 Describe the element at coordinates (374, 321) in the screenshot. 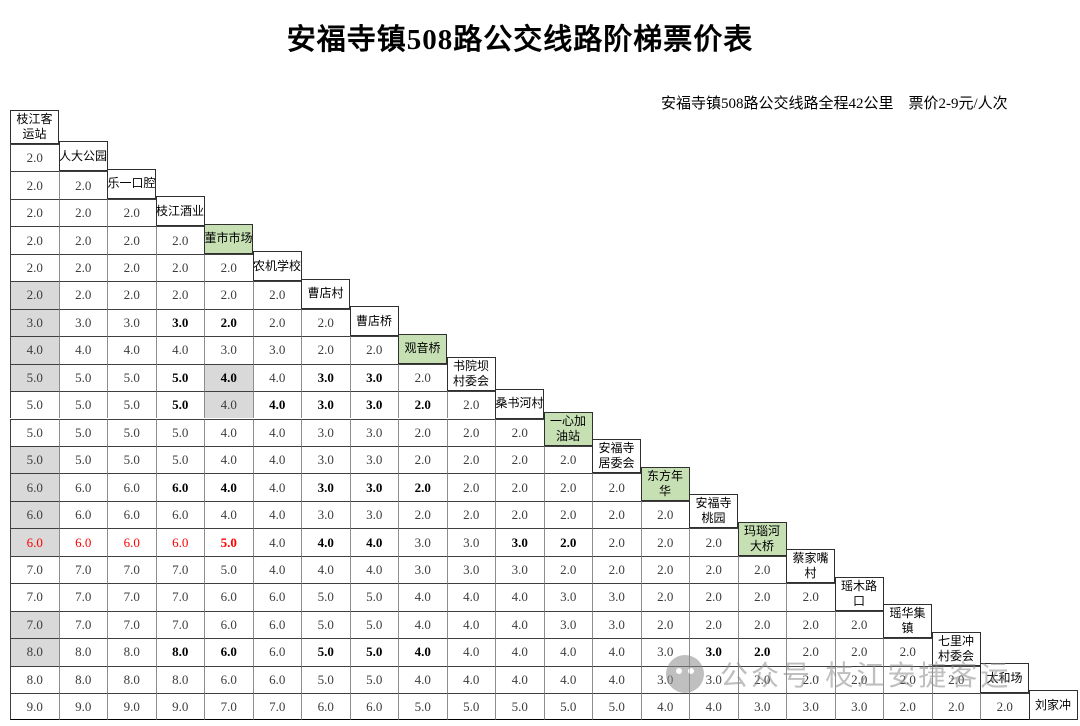

I see `station-cell: 曹店桥` at that location.